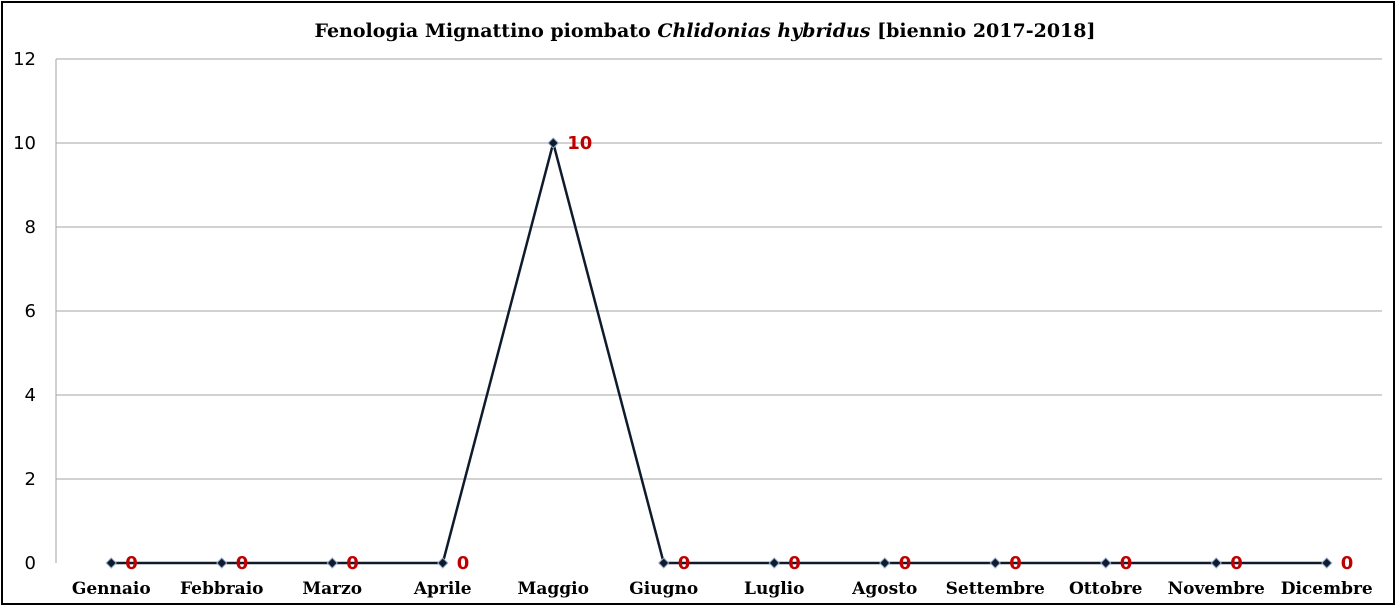  I want to click on x-tick-label: Dicembre, so click(1327, 589).